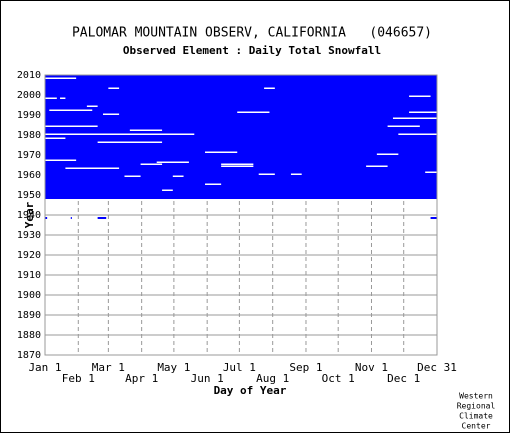 The width and height of the screenshot is (510, 433). I want to click on y-tick-label: 1980, so click(29, 135).